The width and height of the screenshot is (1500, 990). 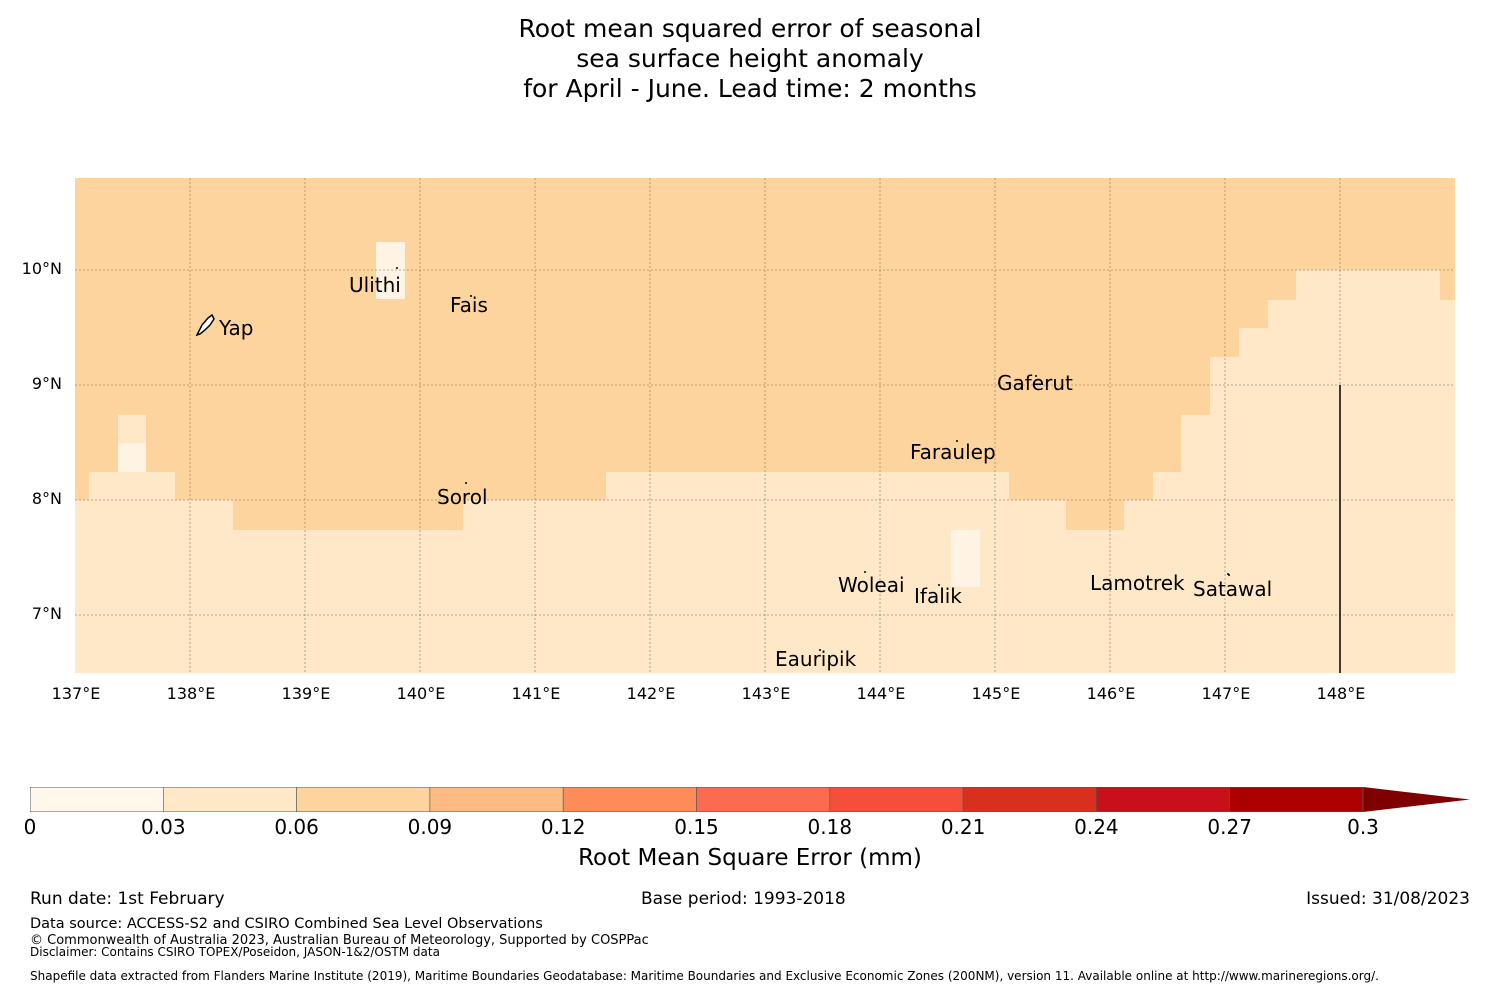 What do you see at coordinates (41, 268) in the screenshot?
I see `lat-tick-label: 10°N` at bounding box center [41, 268].